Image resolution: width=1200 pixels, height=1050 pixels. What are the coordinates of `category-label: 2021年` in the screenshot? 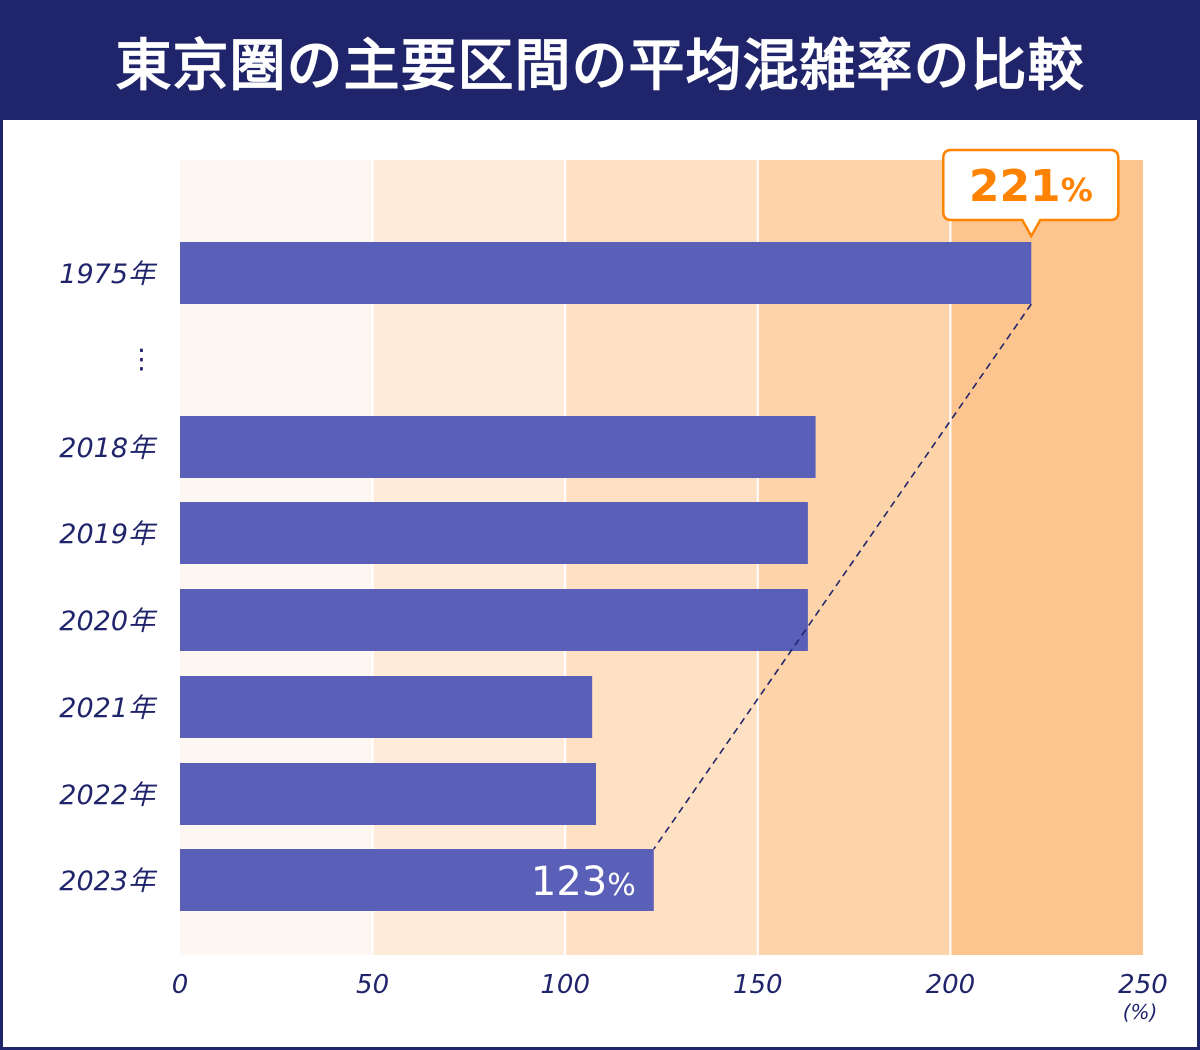 It's located at (108, 708).